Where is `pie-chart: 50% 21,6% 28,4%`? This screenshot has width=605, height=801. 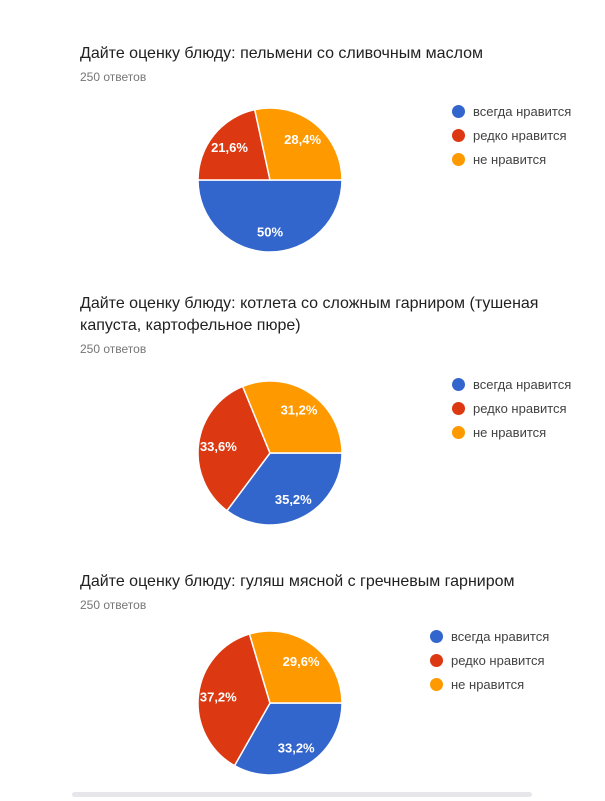
pie-chart: 50% 21,6% 28,4% is located at coordinates (270, 180).